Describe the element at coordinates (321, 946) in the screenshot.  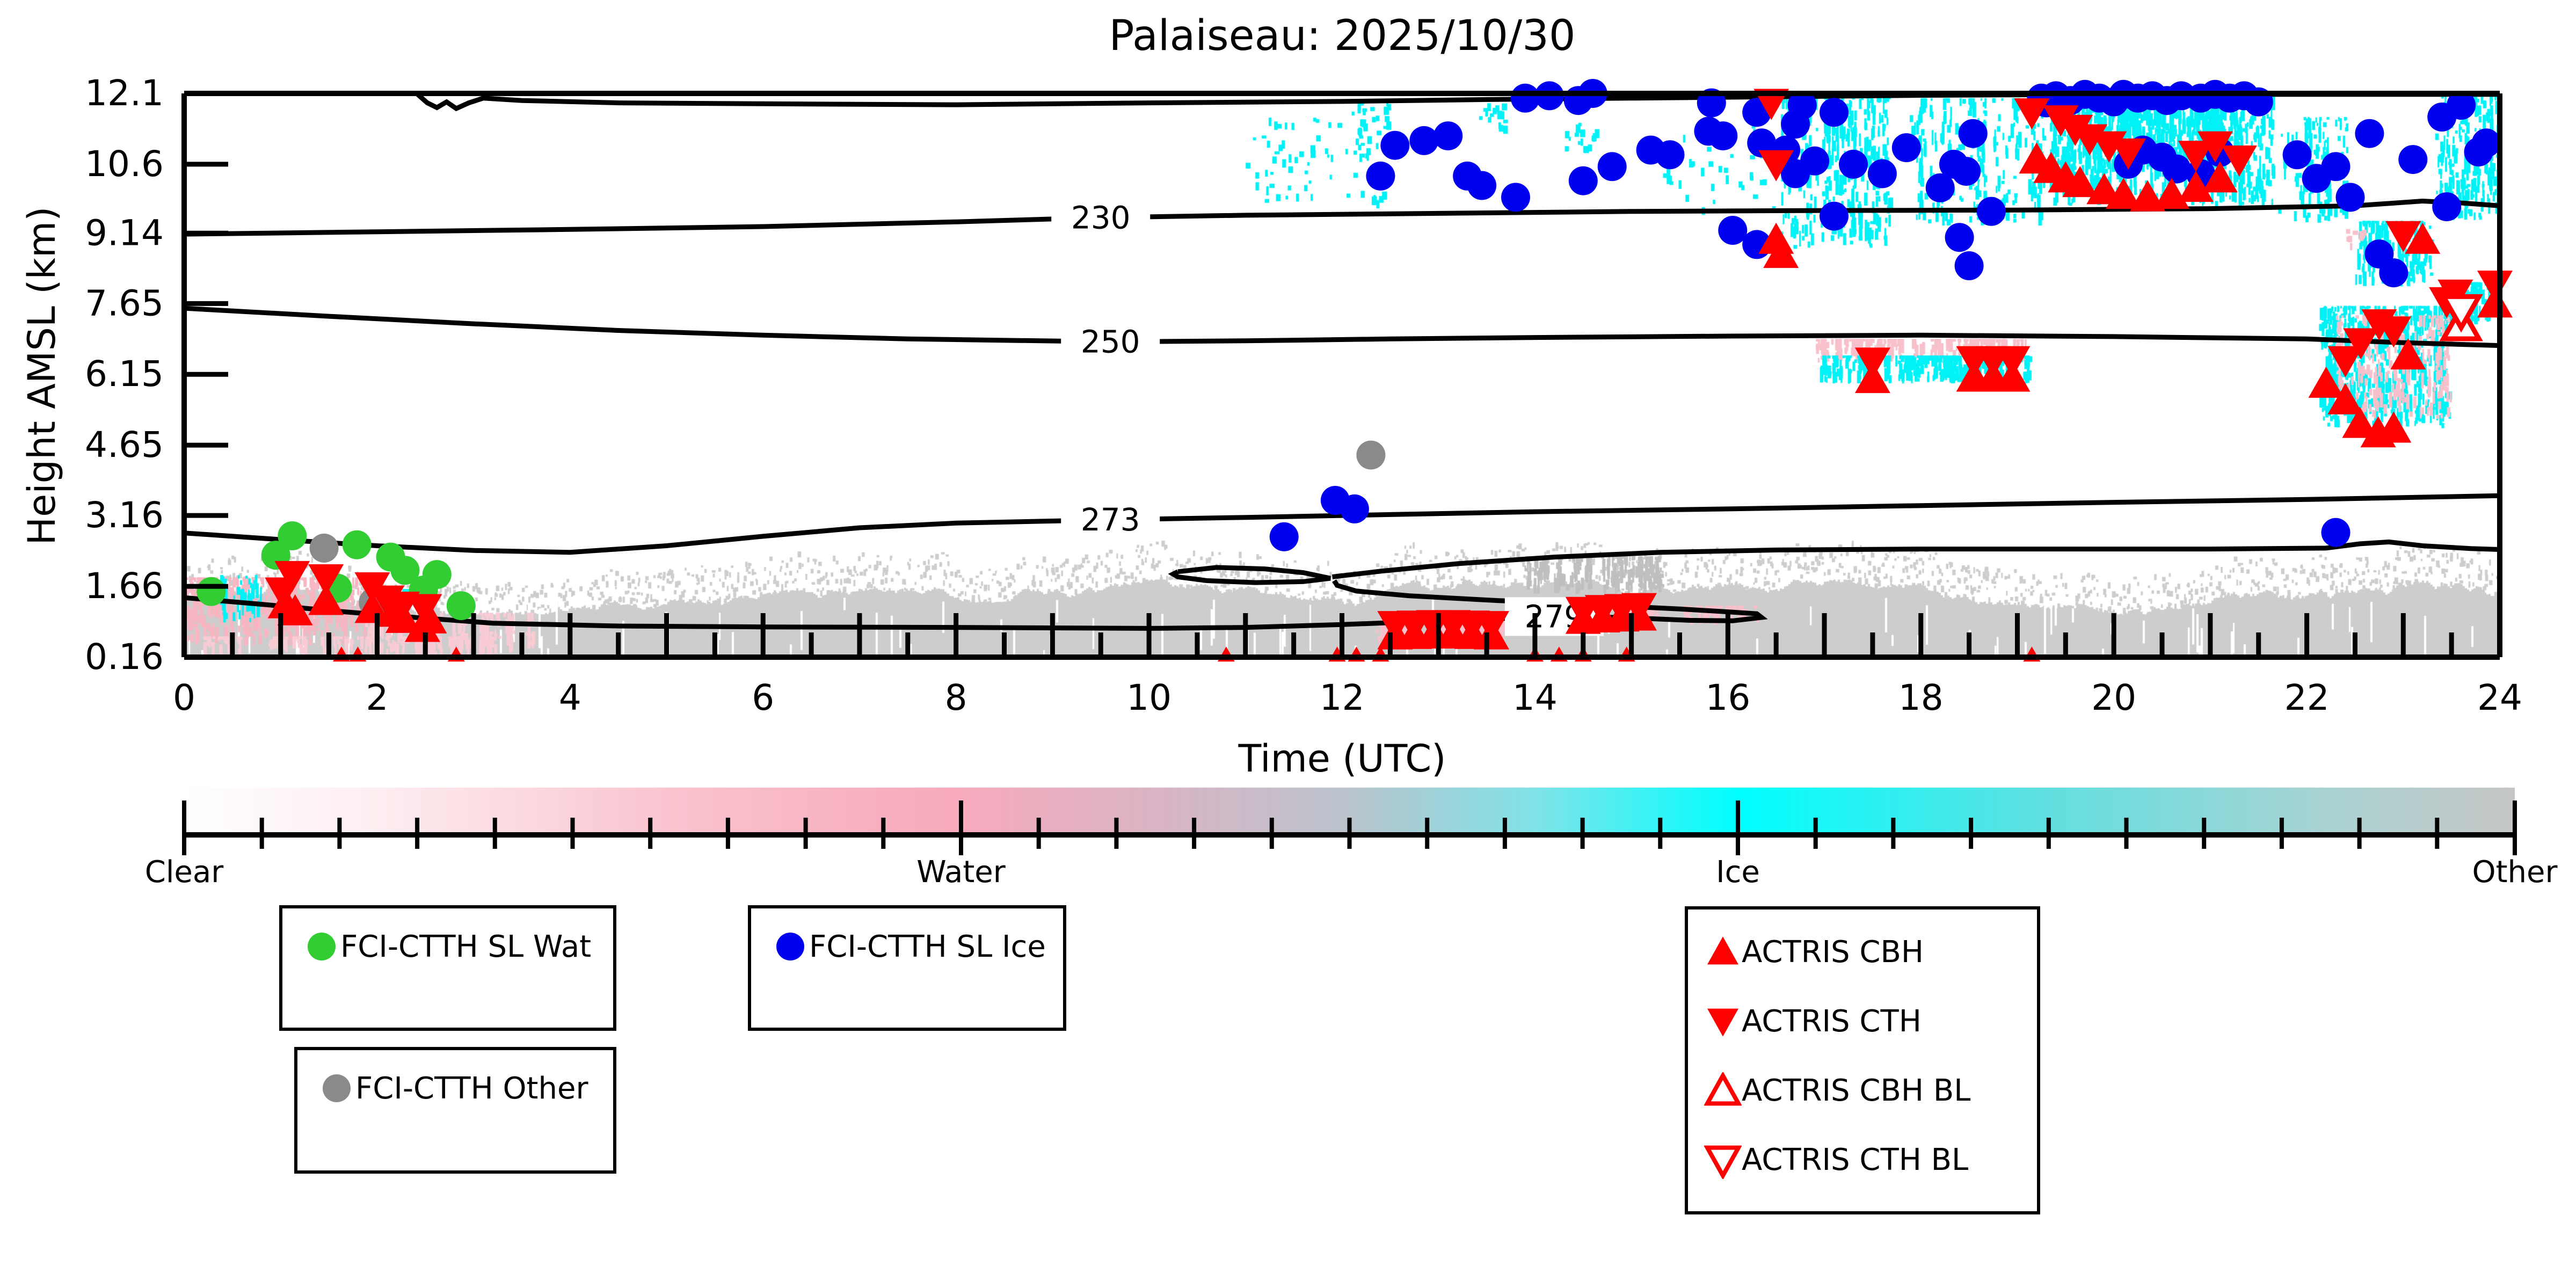
I see `wat-dot-icon` at that location.